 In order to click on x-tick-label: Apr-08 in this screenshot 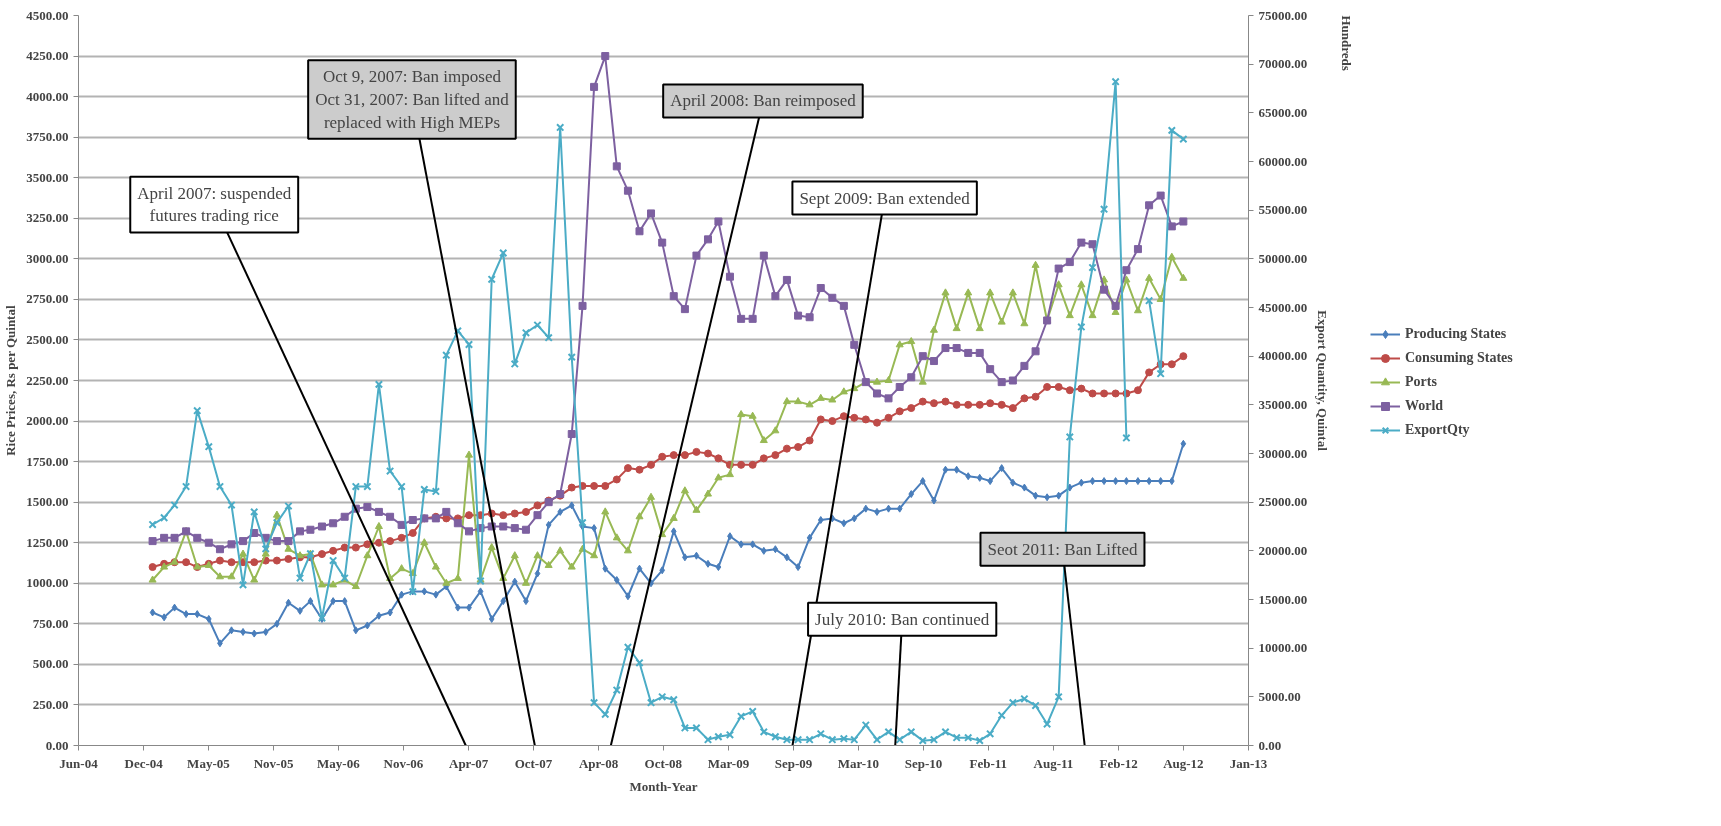, I will do `click(598, 763)`.